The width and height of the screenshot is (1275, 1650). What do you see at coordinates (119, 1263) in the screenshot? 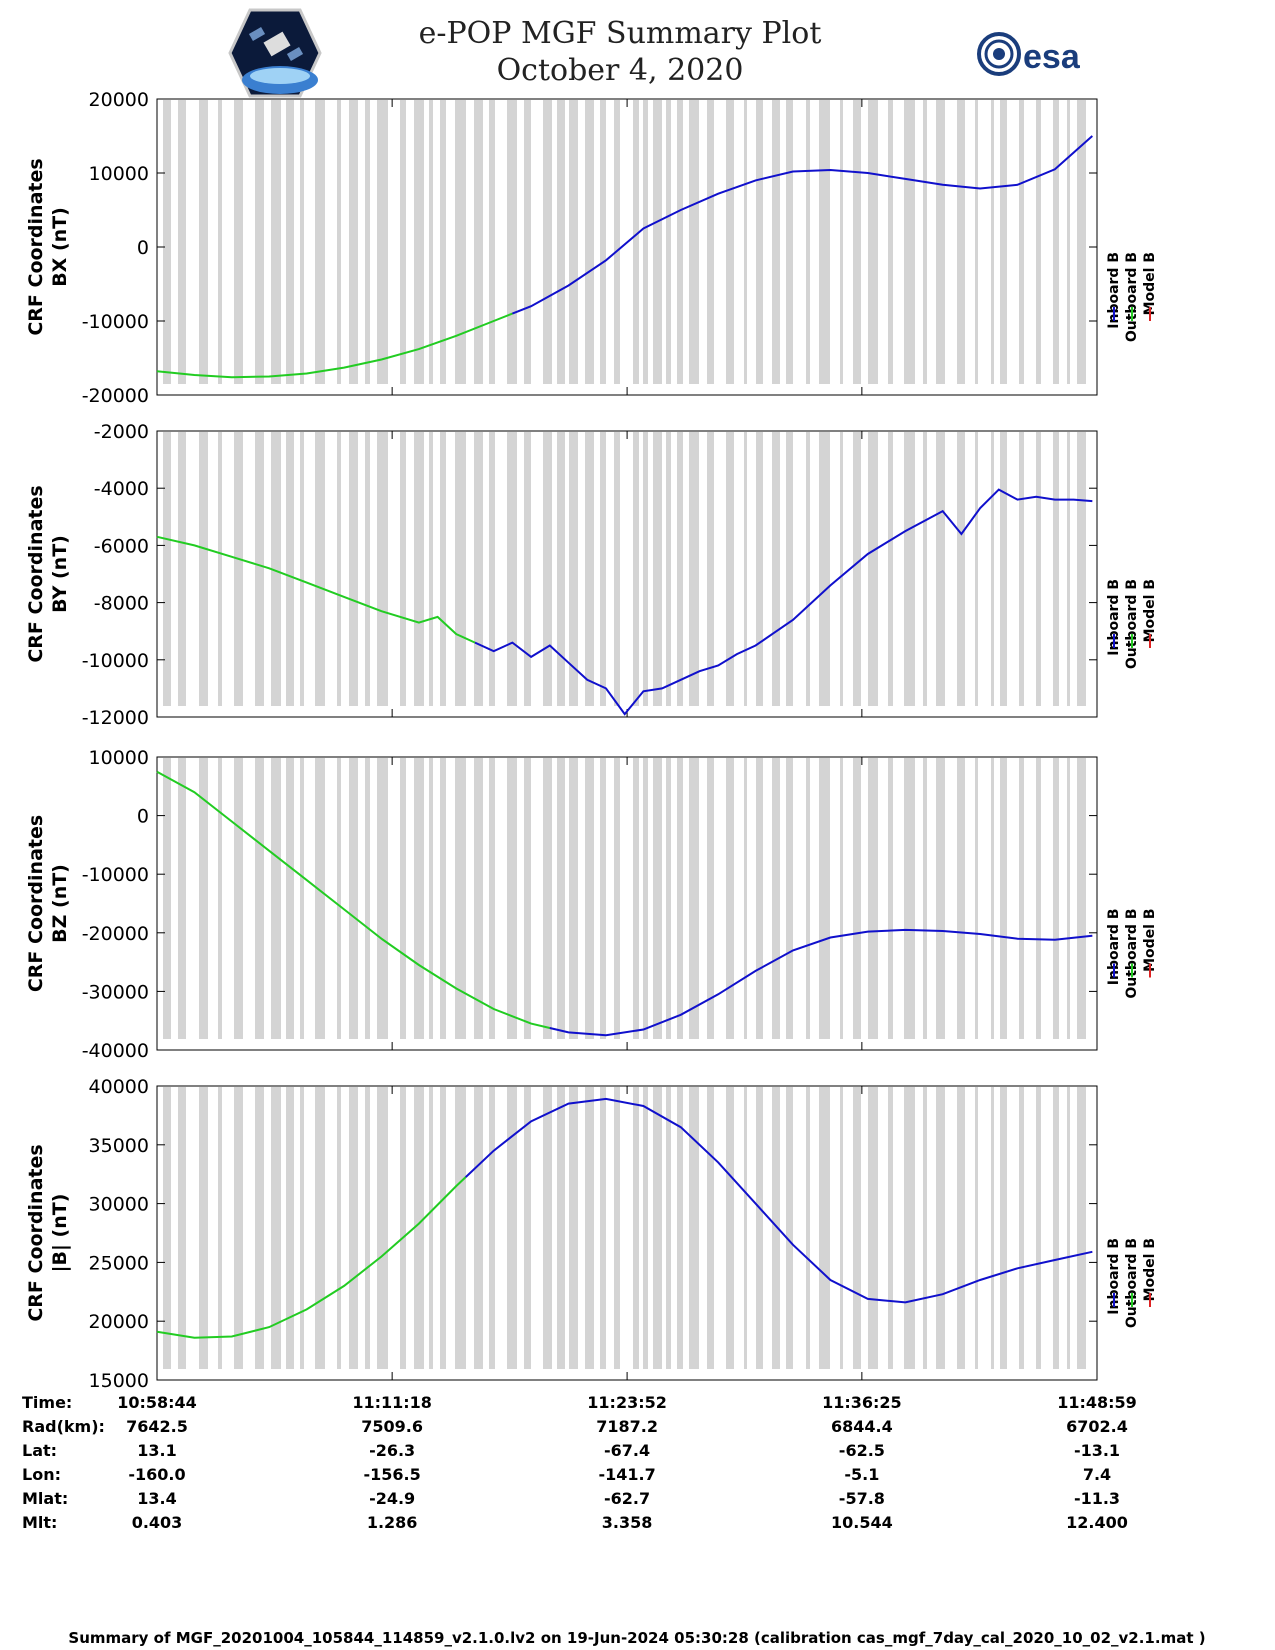
I see `y-tick-label: 25000` at bounding box center [119, 1263].